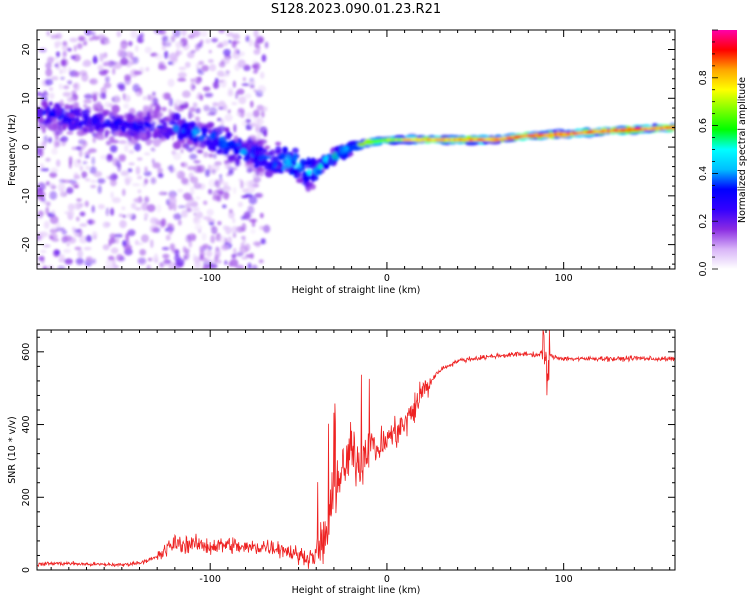  I want to click on colorbar-label: Normalized spectral amplitude, so click(742, 150).